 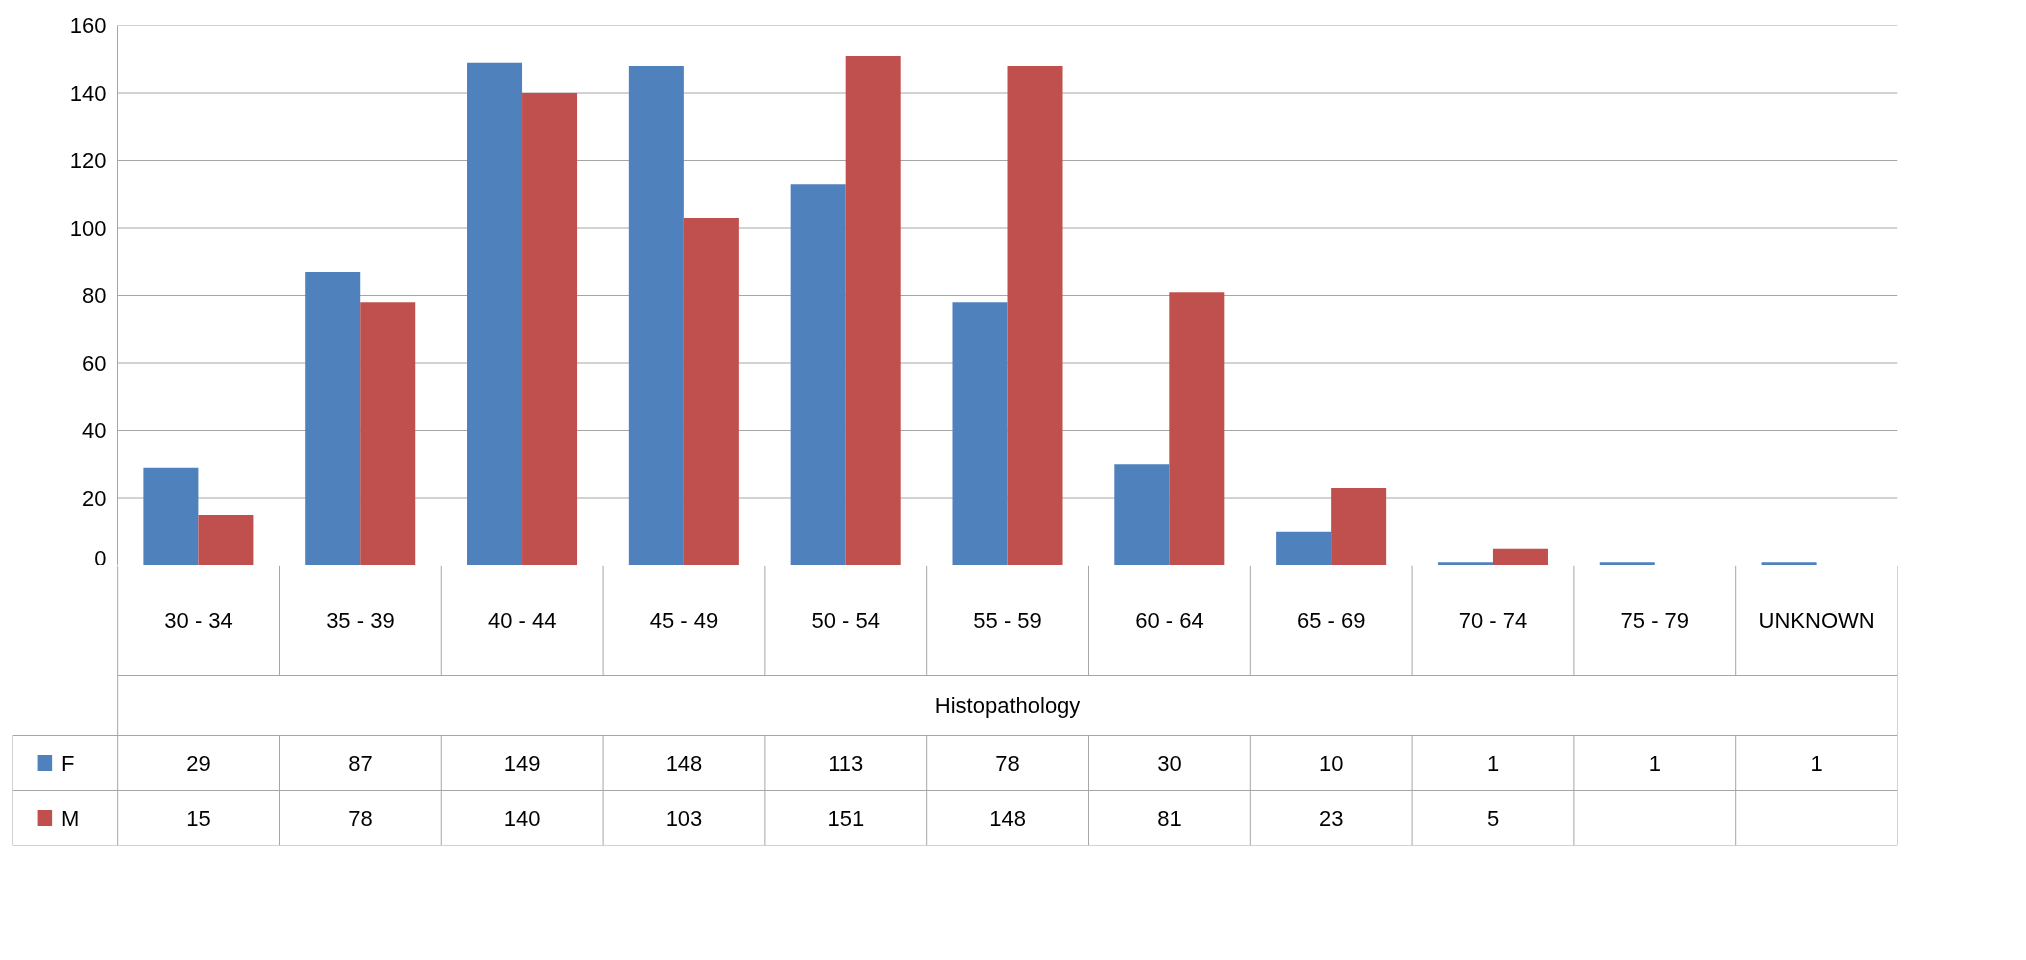 I want to click on data-label: 140, so click(x=522, y=818).